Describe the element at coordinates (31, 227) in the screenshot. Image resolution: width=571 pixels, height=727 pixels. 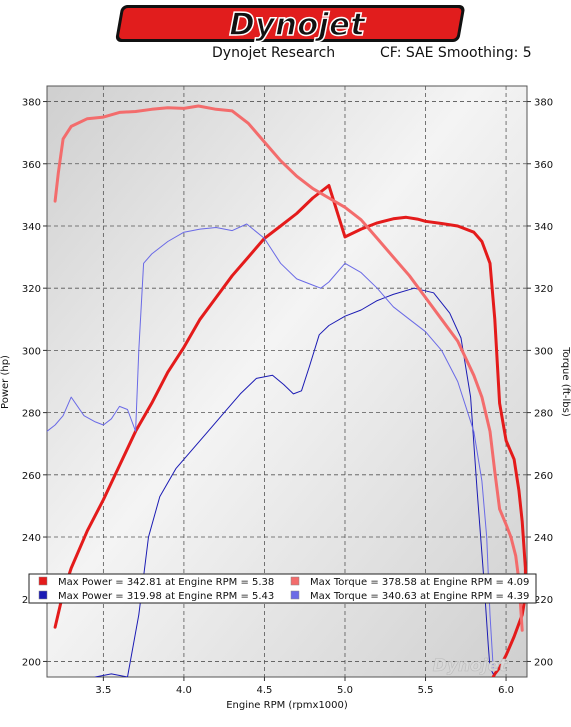
I see `y-tick-label-left: 340` at that location.